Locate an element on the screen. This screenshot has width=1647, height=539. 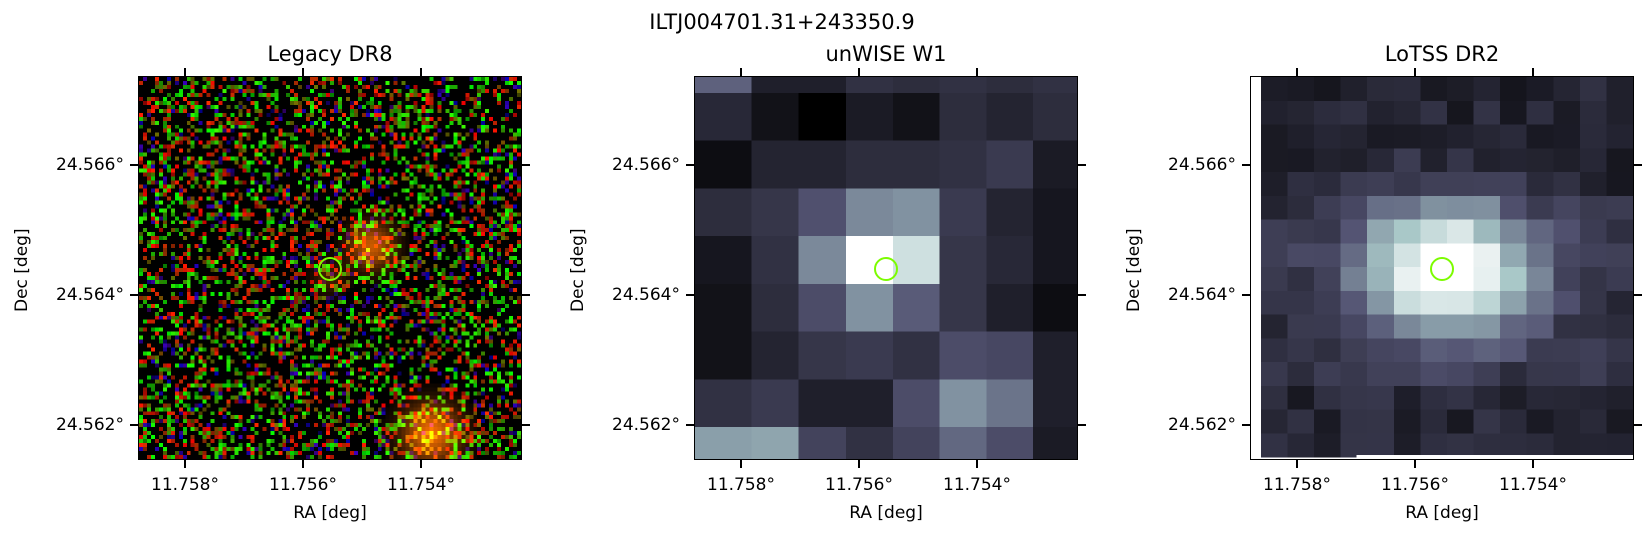
panel-title: LoTSS DR2 is located at coordinates (1442, 54).